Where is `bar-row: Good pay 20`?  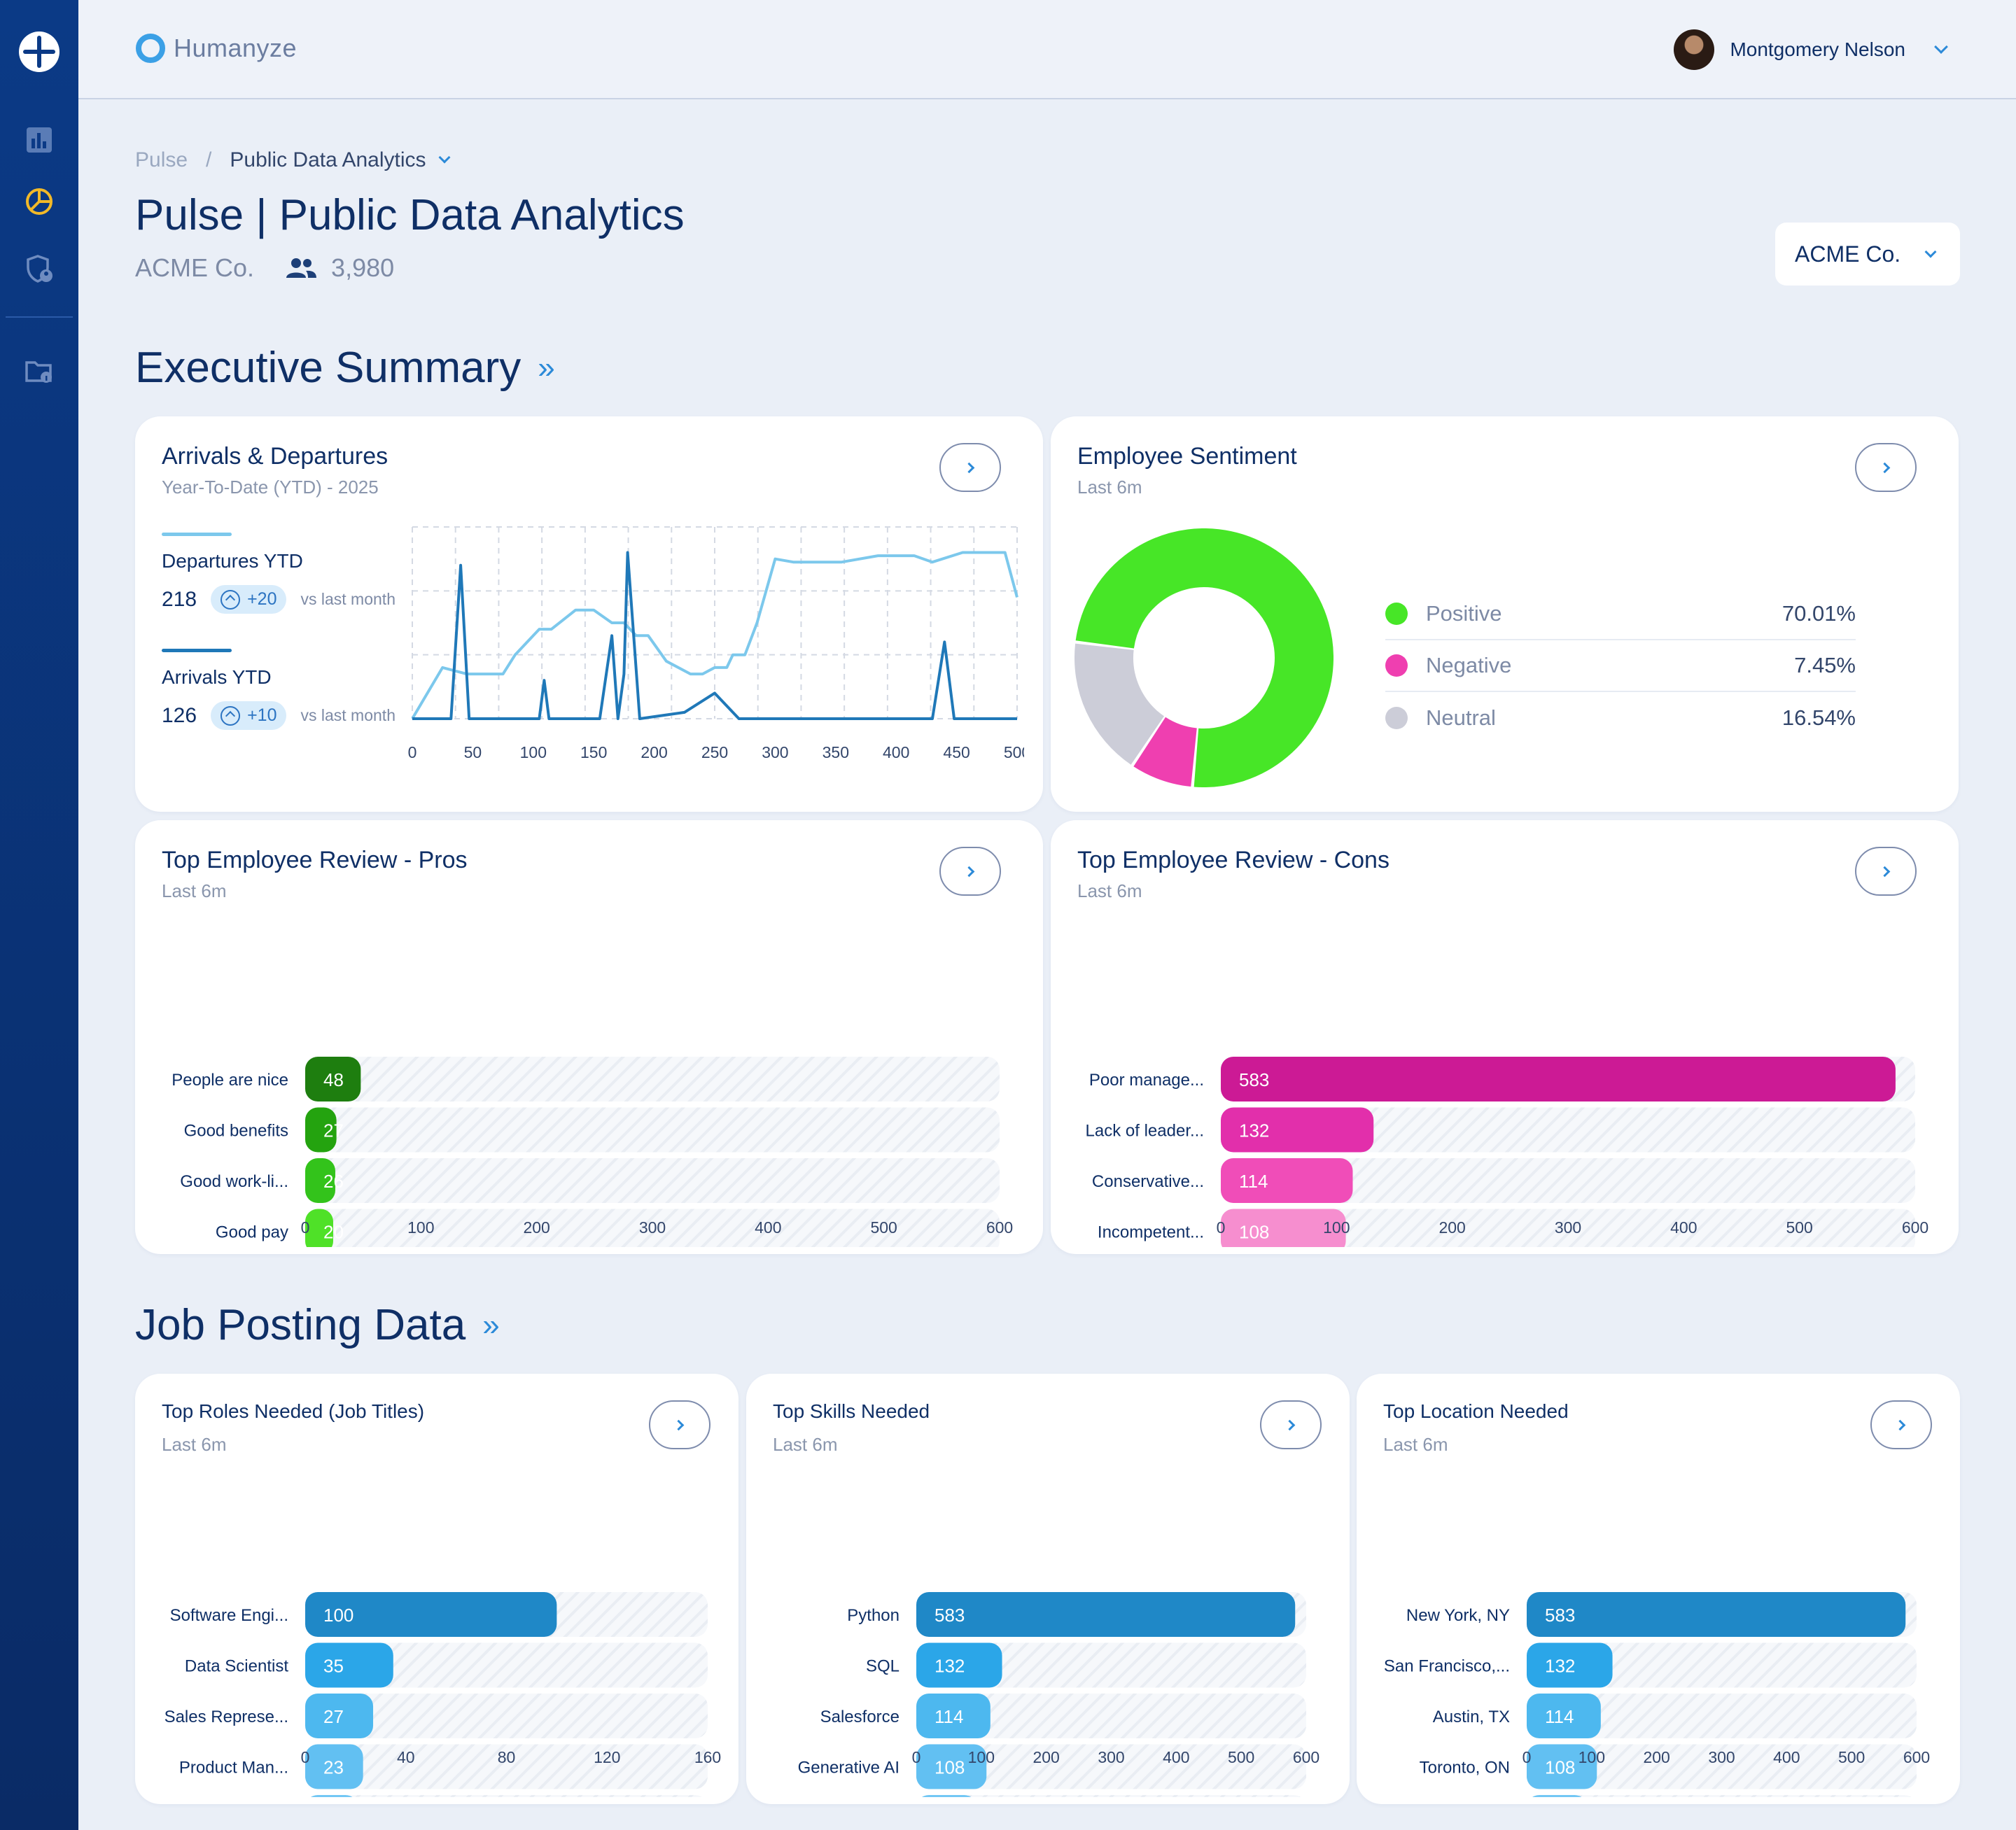 bar-row: Good pay 20 is located at coordinates (608, 1228).